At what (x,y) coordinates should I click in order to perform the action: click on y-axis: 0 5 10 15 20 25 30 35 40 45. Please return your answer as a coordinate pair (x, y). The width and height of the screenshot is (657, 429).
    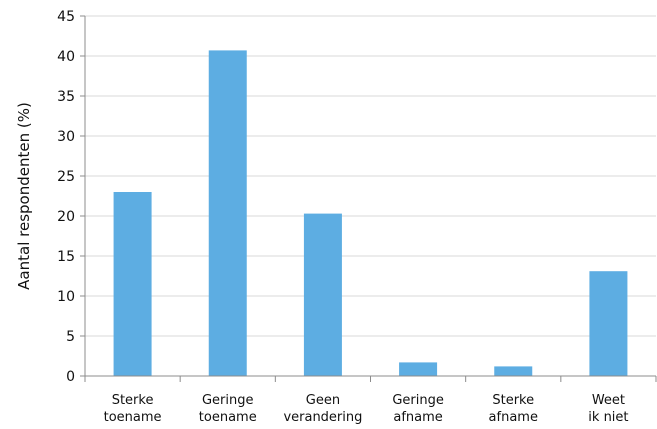
    Looking at the image, I should click on (71, 197).